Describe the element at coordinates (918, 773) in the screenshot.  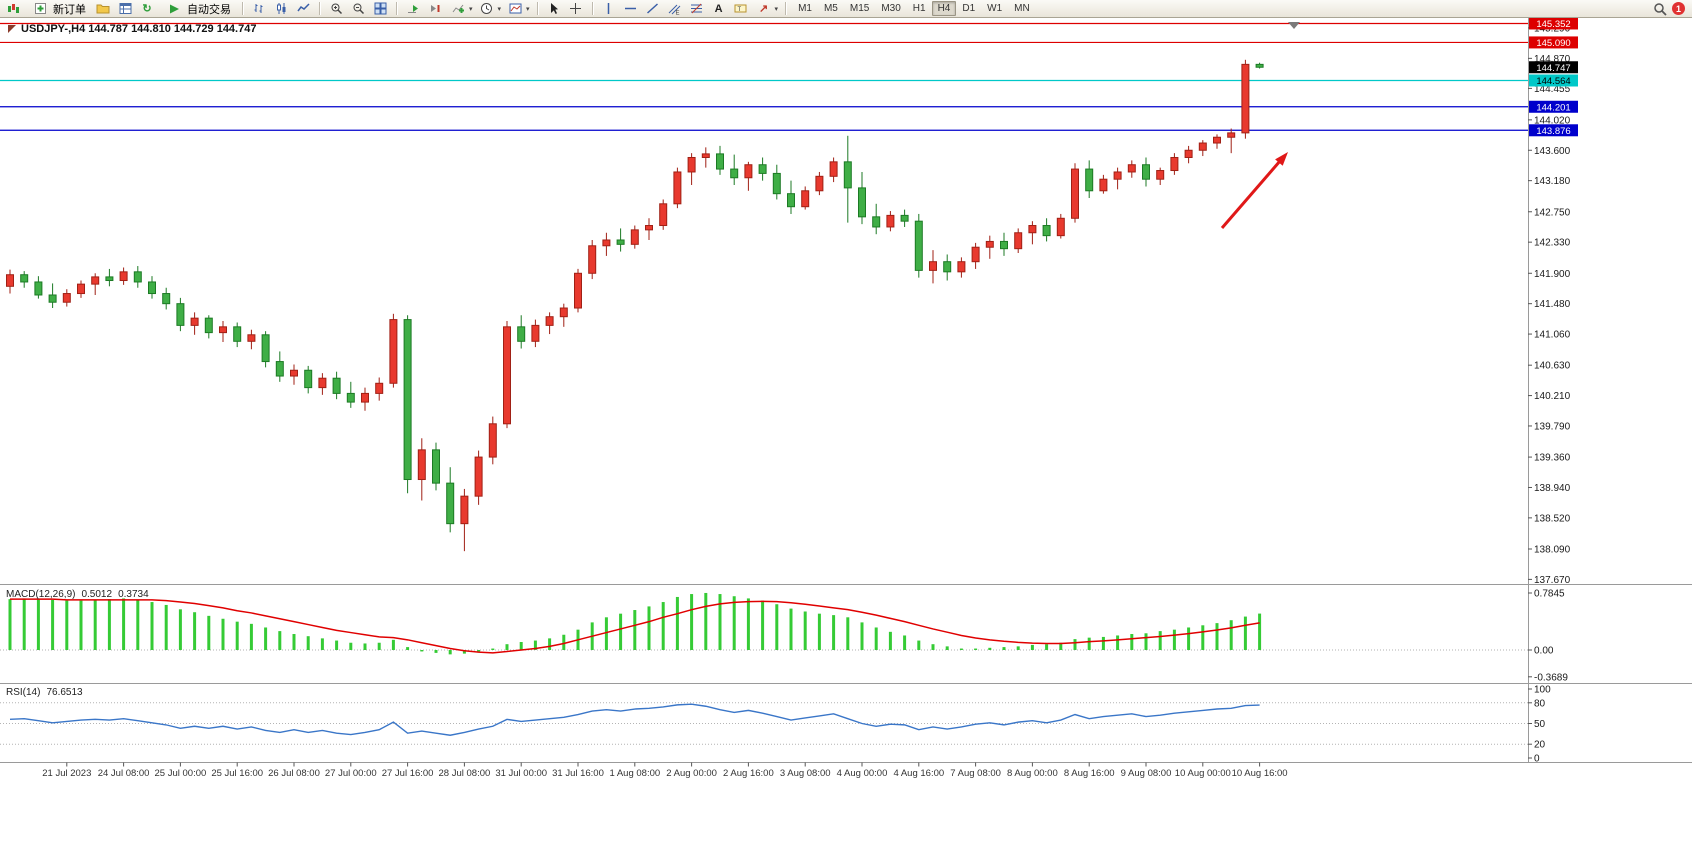
I see `svg-text: 4 Aug 16:00` at that location.